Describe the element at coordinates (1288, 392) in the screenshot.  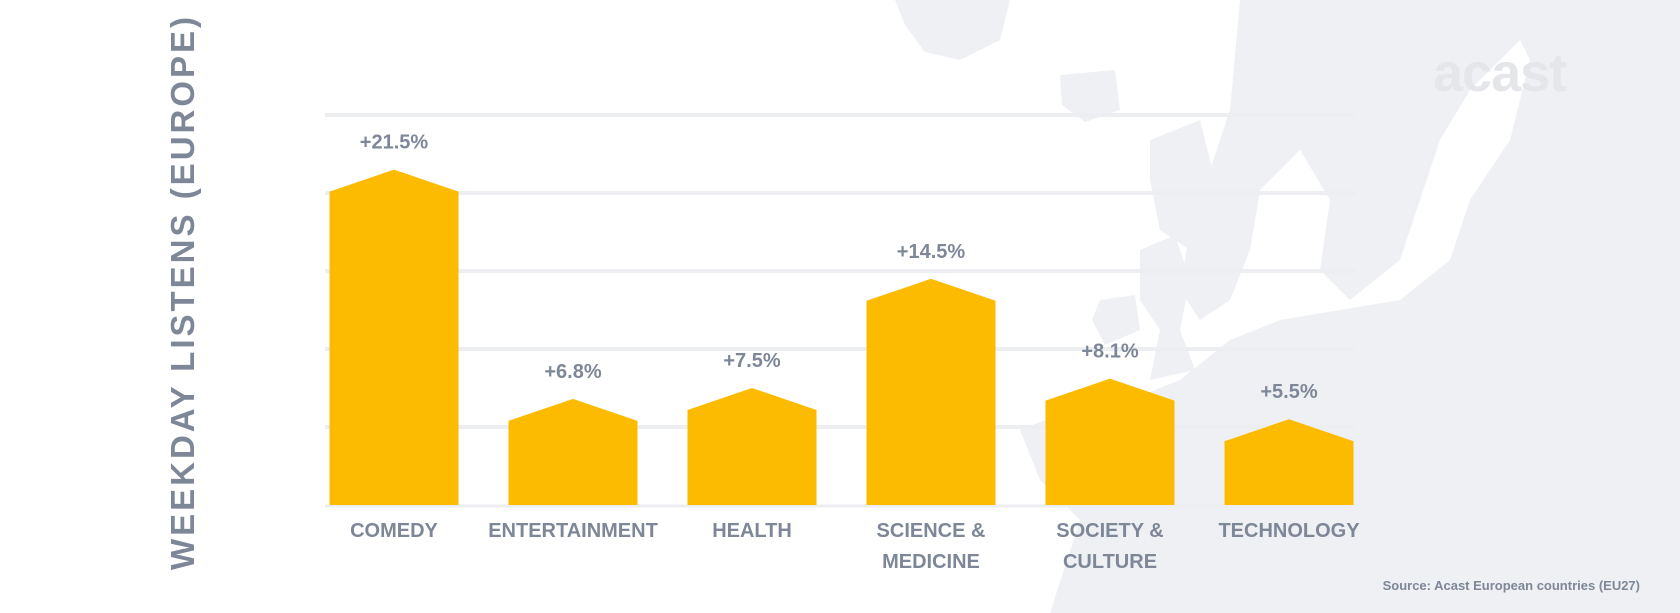
I see `data-label: +5.5%` at that location.